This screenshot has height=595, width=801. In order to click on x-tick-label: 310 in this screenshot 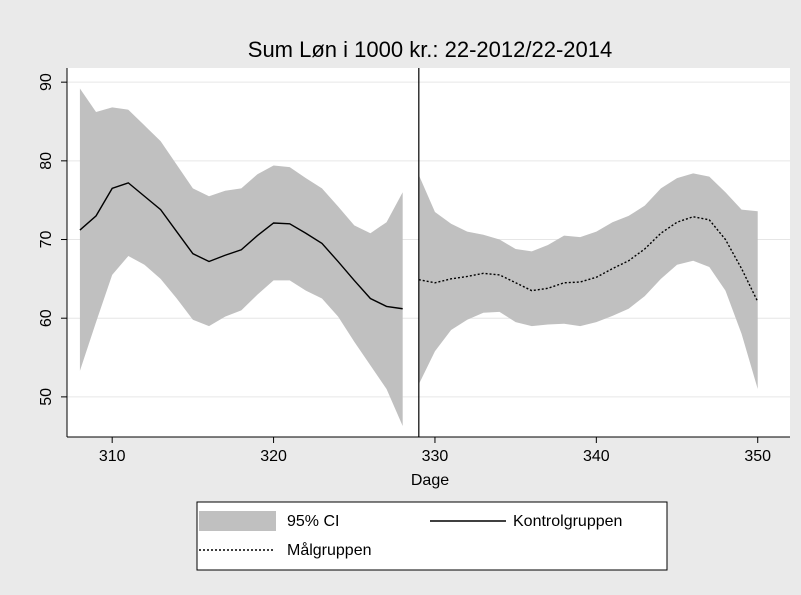, I will do `click(112, 456)`.